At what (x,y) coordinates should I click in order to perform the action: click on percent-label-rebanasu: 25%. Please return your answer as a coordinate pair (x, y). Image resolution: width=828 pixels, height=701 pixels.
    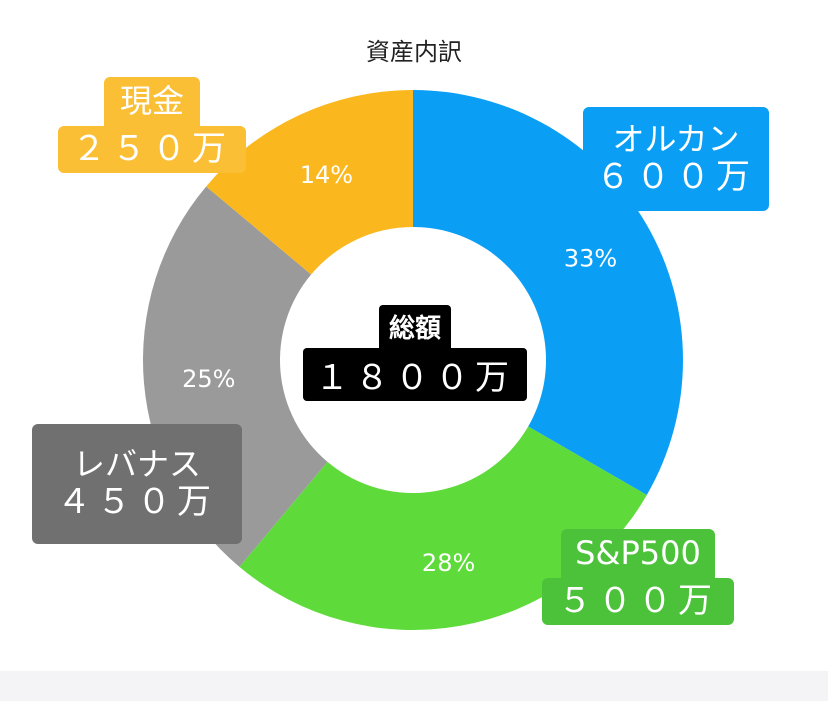
    Looking at the image, I should click on (208, 379).